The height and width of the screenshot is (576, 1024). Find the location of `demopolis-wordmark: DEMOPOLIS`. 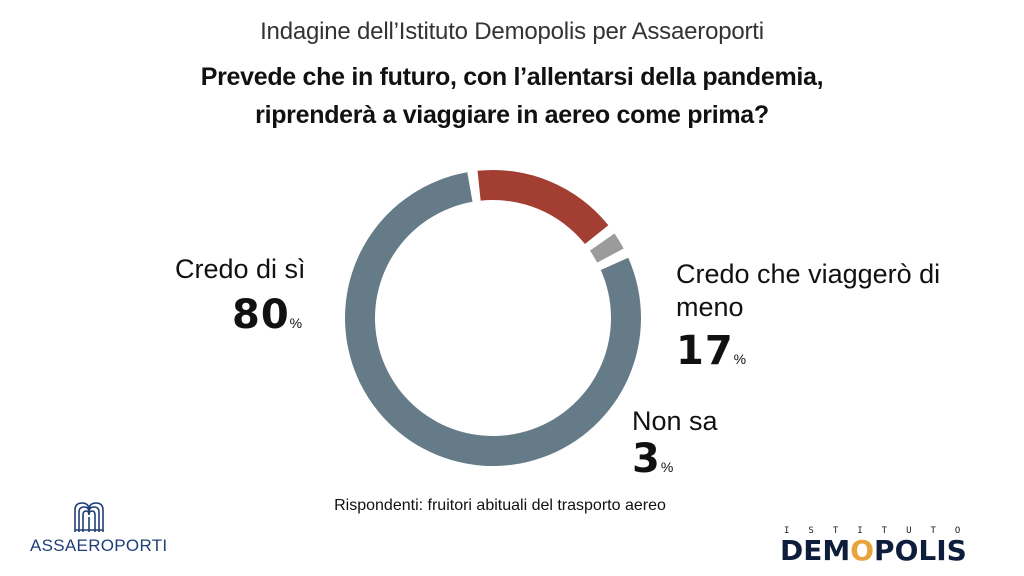

demopolis-wordmark: DEMOPOLIS is located at coordinates (890, 550).